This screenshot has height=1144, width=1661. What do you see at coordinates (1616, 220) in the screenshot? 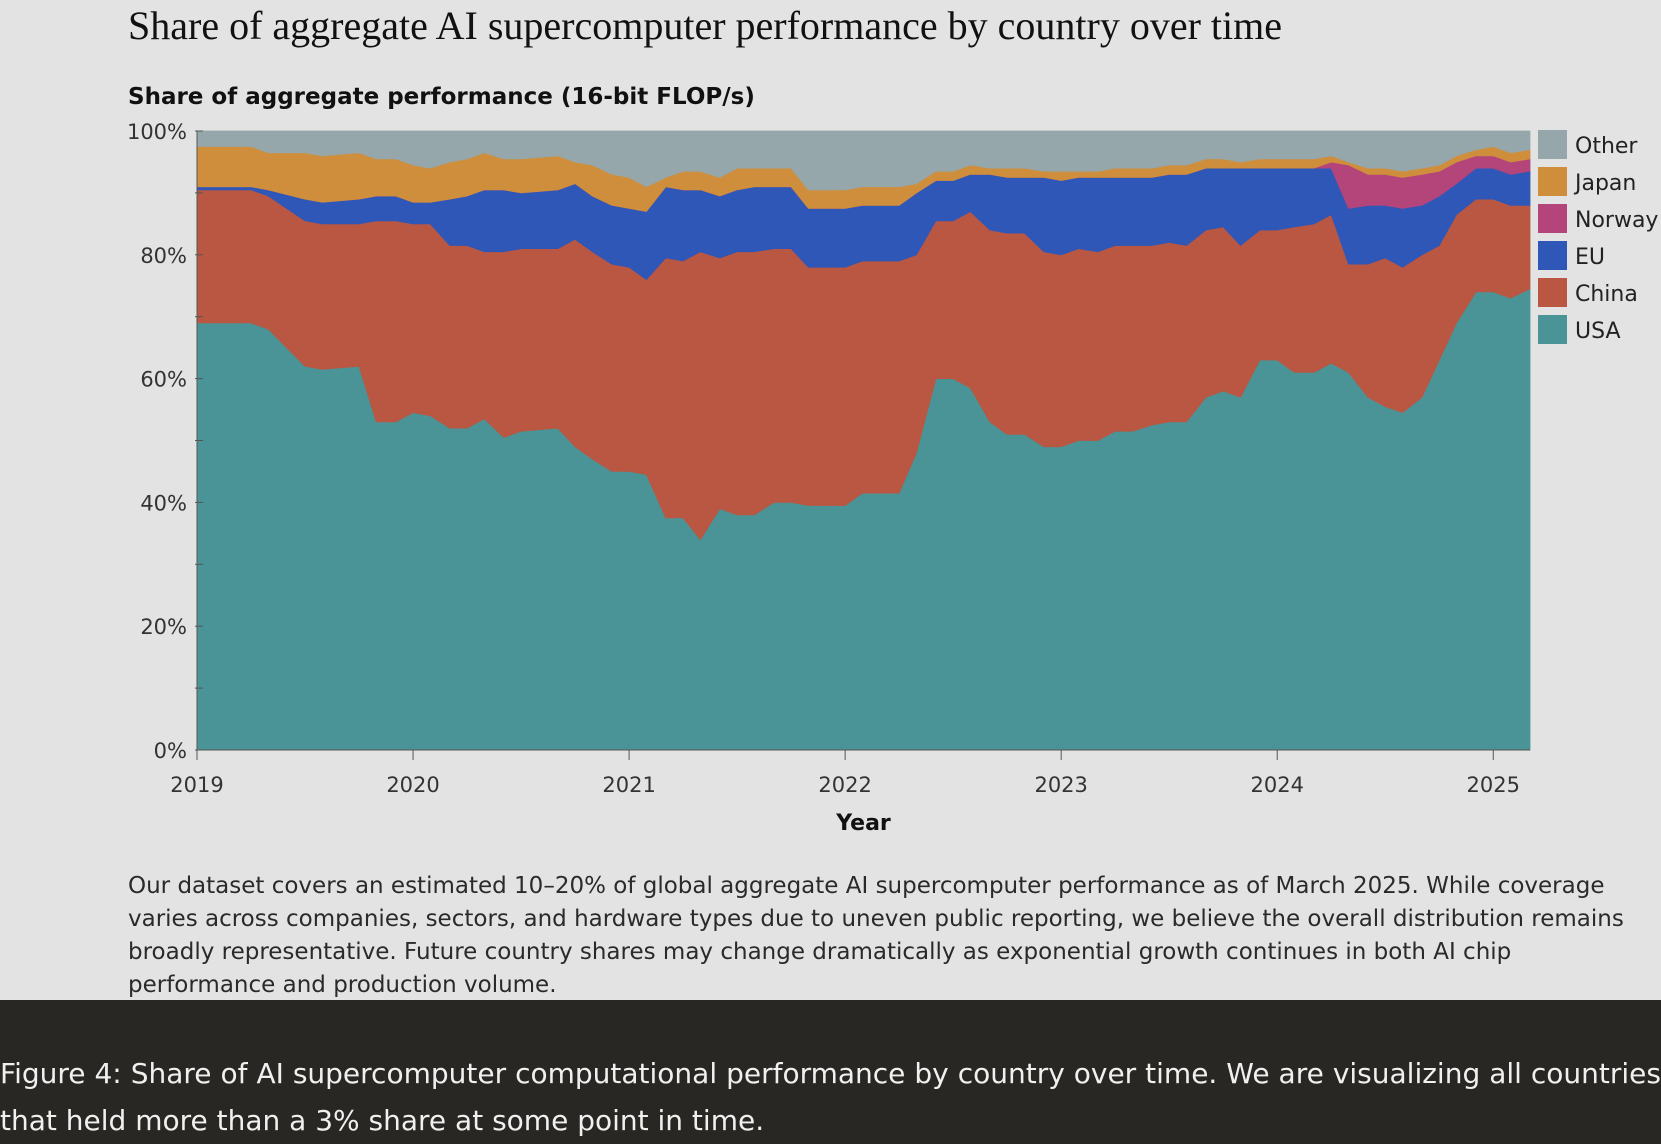
I see `legend-label-norway: Norway` at bounding box center [1616, 220].